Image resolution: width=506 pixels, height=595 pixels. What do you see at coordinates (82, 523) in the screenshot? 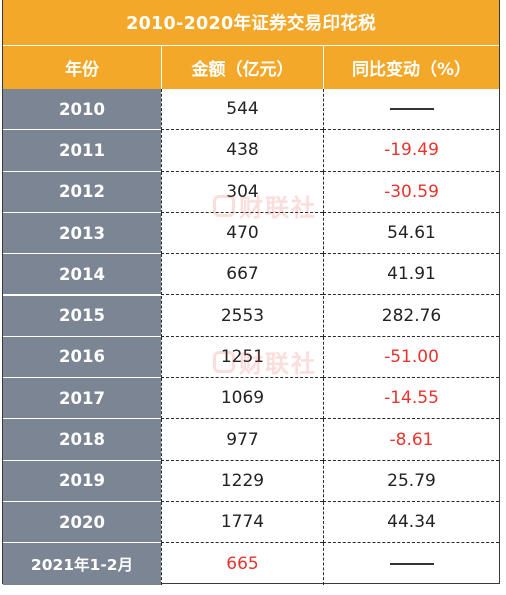
I see `year-cell: 2020` at bounding box center [82, 523].